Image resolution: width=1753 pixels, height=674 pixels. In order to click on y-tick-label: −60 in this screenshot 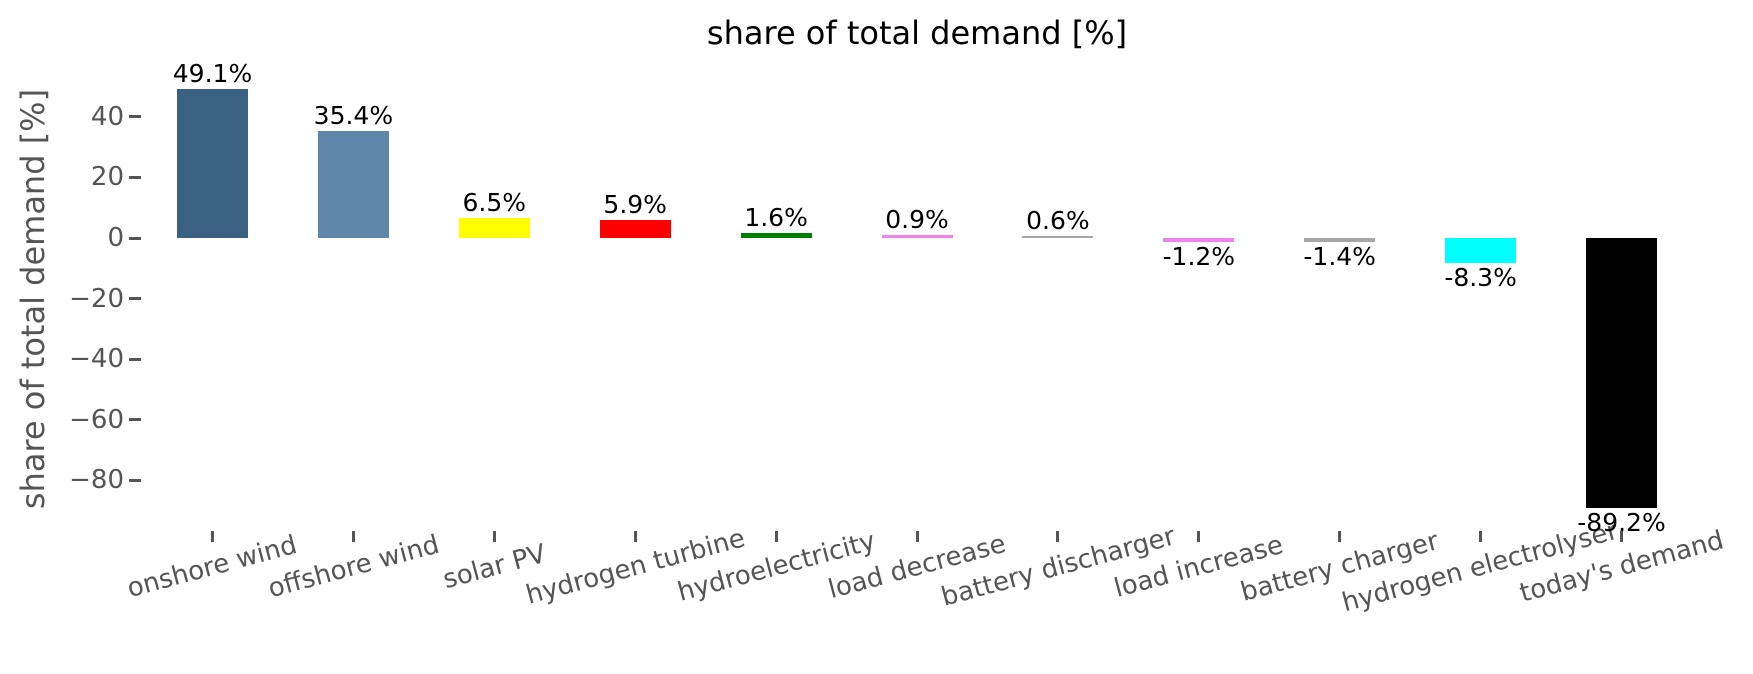, I will do `click(96, 419)`.